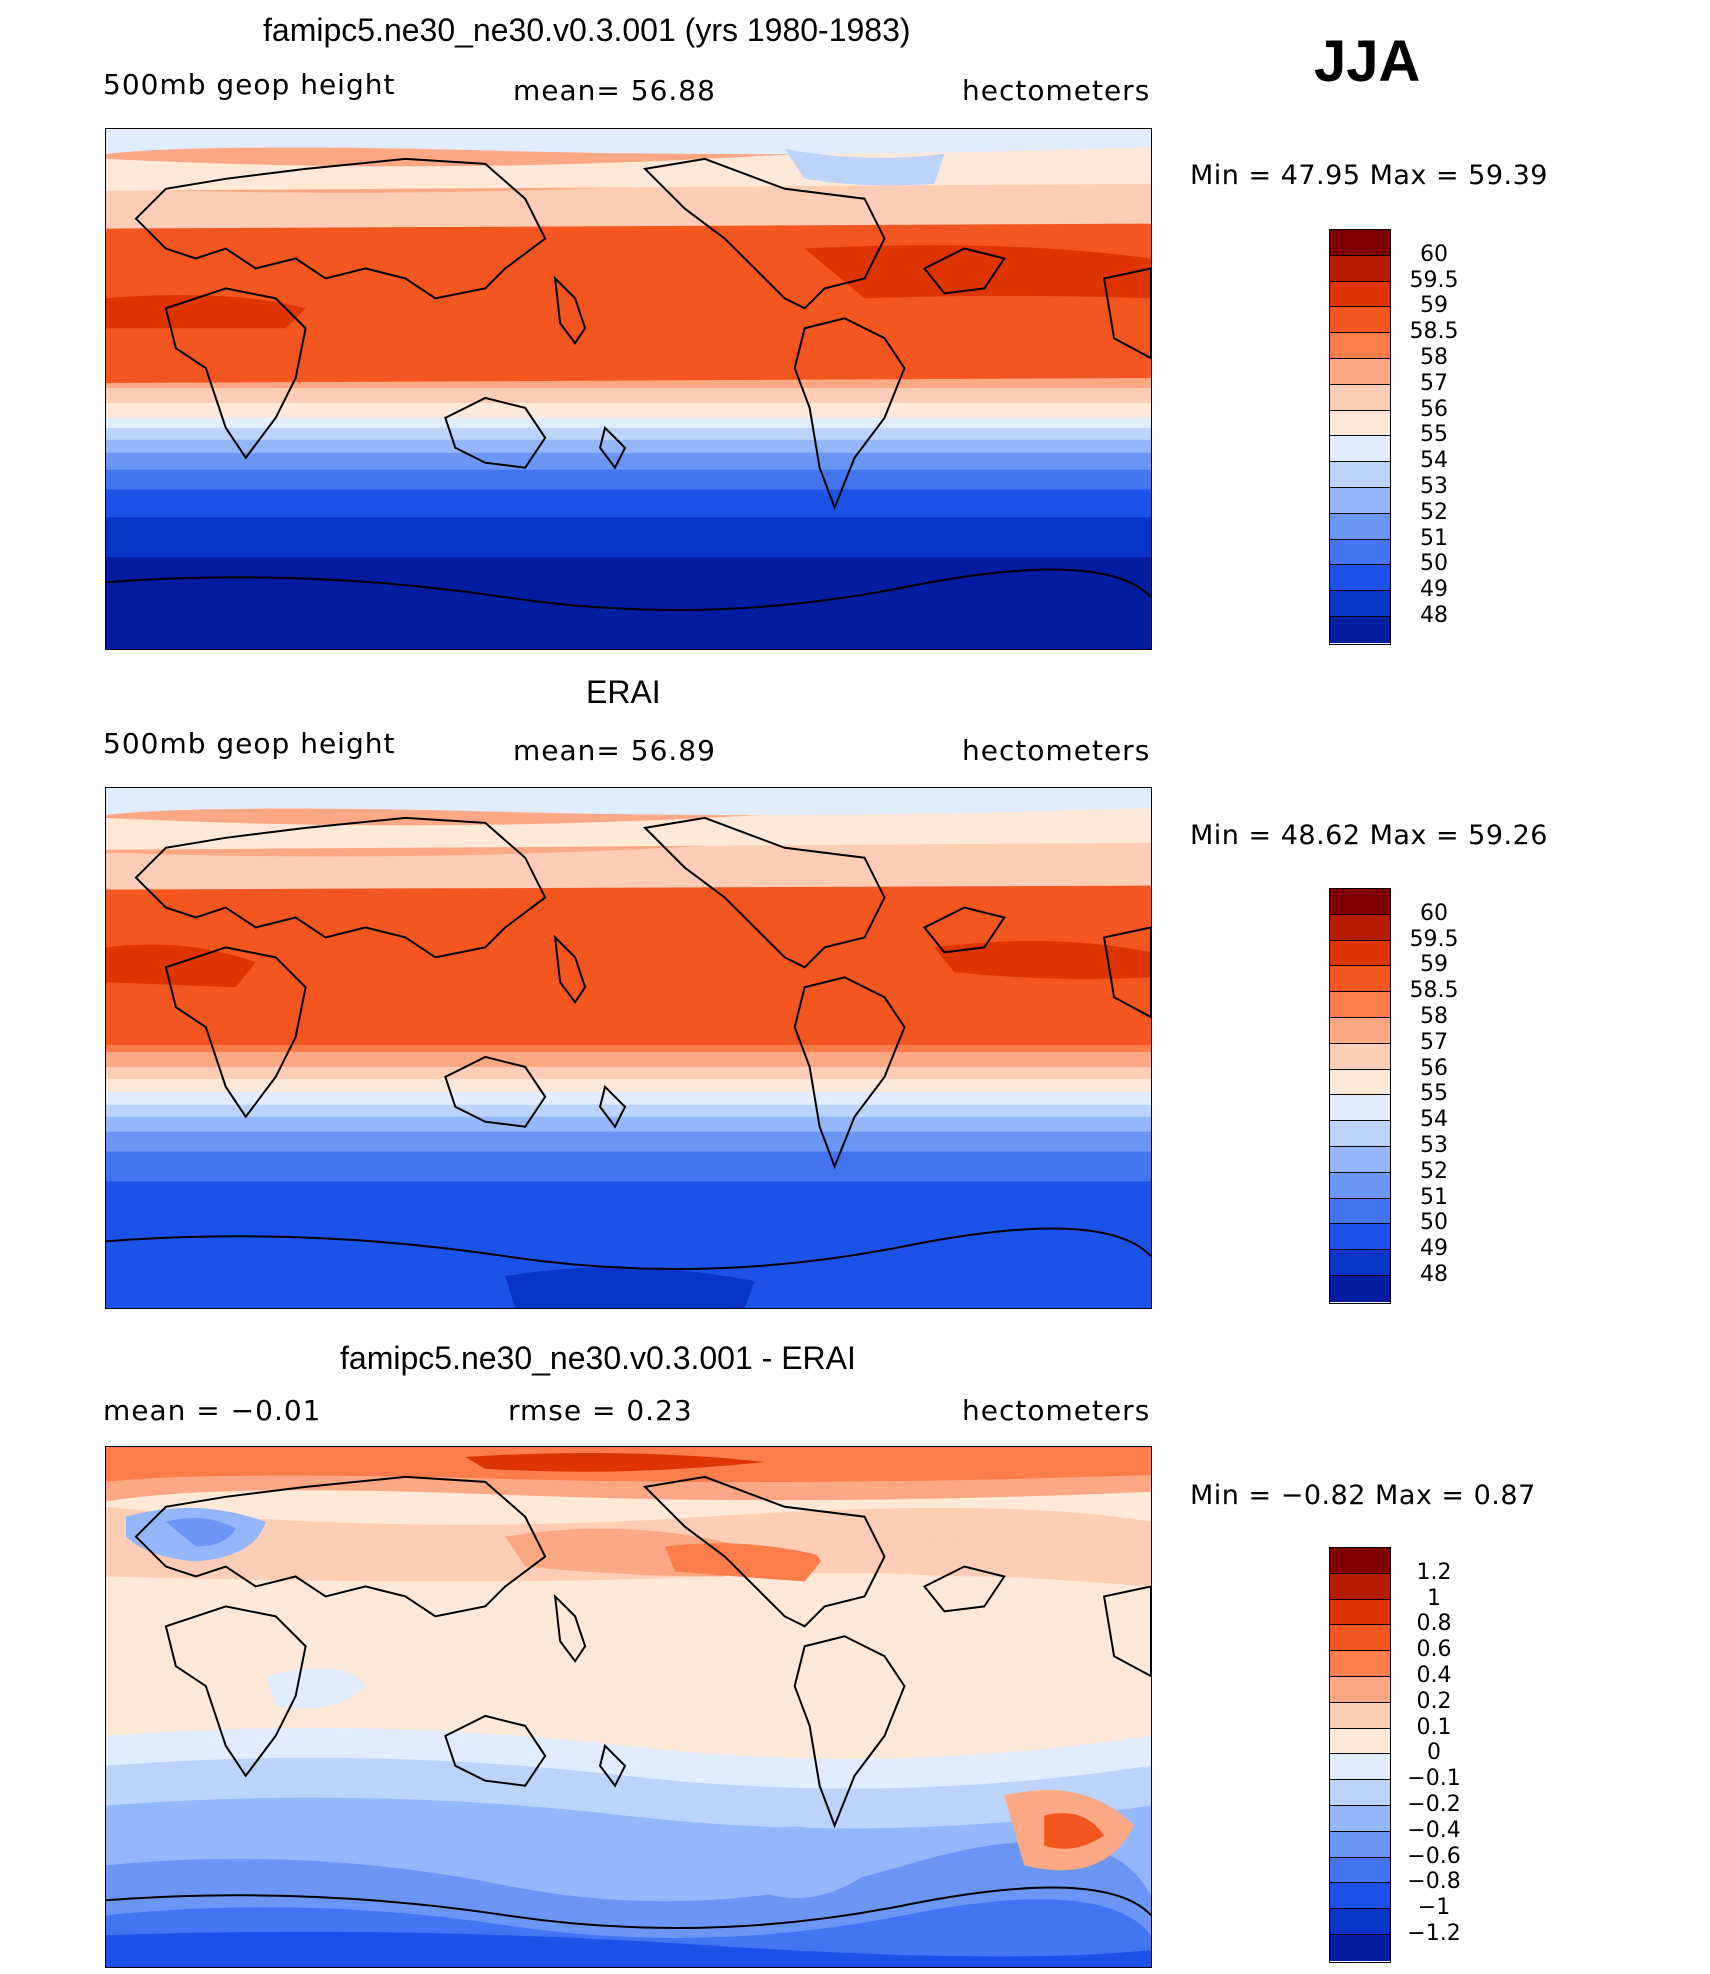  Describe the element at coordinates (600, 1410) in the screenshot. I see `panel-3-rmse-label: rmse = 0.23` at that location.